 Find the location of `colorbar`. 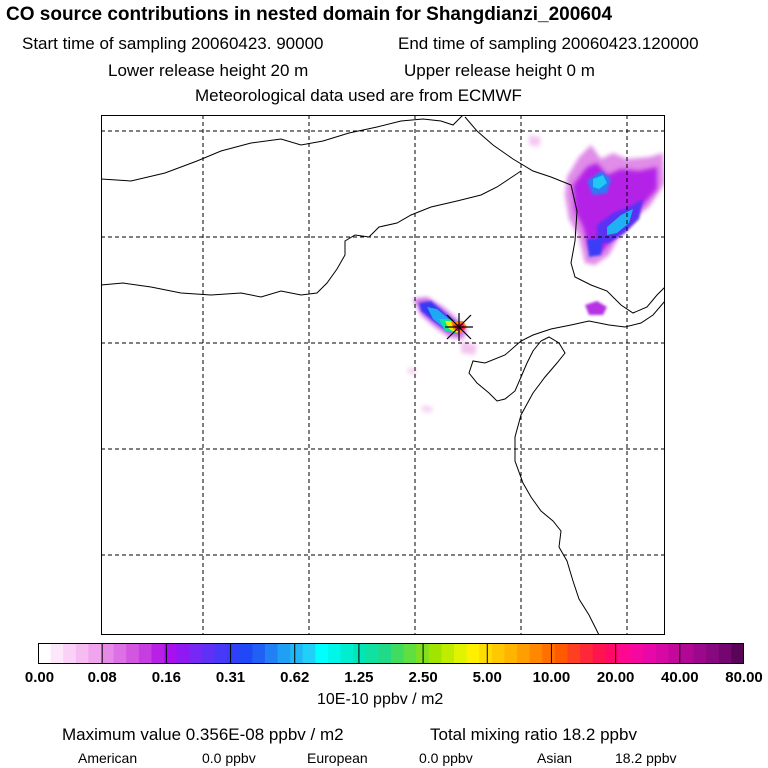

colorbar is located at coordinates (391, 653).